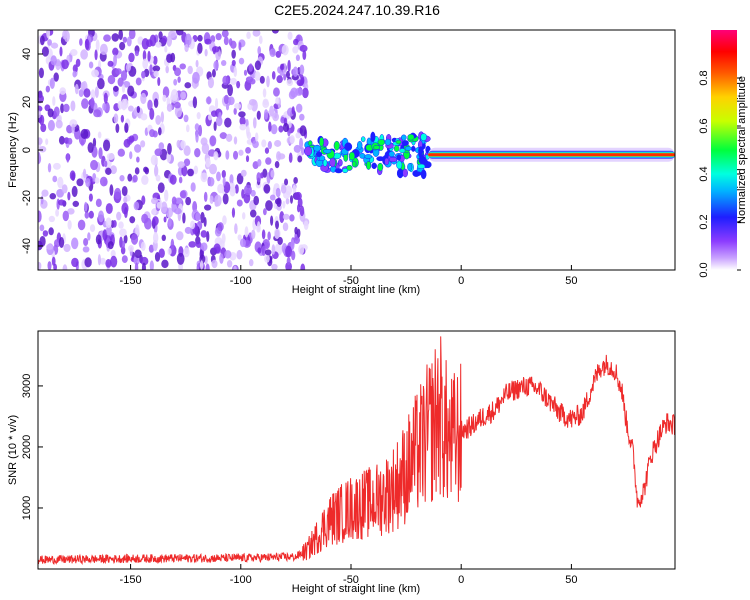 This screenshot has width=750, height=600. What do you see at coordinates (351, 281) in the screenshot?
I see `spectrogram-x-tick-label: -50` at bounding box center [351, 281].